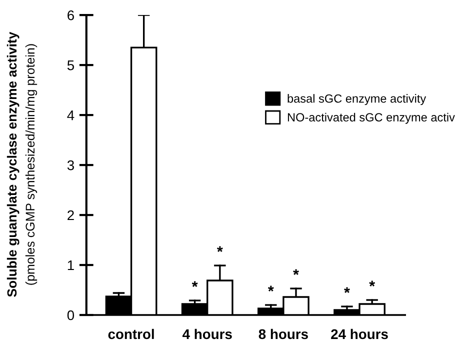  What do you see at coordinates (22, 164) in the screenshot?
I see `y-axis-title: Soluble guanylate cyclase enzyme activity (pmoles cGMP synthesized/min/mg protein)` at bounding box center [22, 164].